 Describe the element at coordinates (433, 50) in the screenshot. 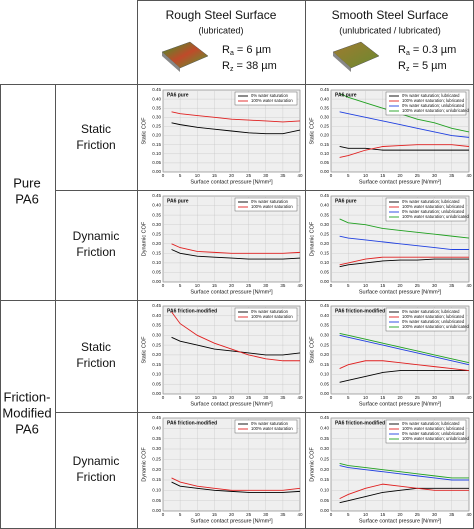

I see `value: = 0.3 µm` at that location.